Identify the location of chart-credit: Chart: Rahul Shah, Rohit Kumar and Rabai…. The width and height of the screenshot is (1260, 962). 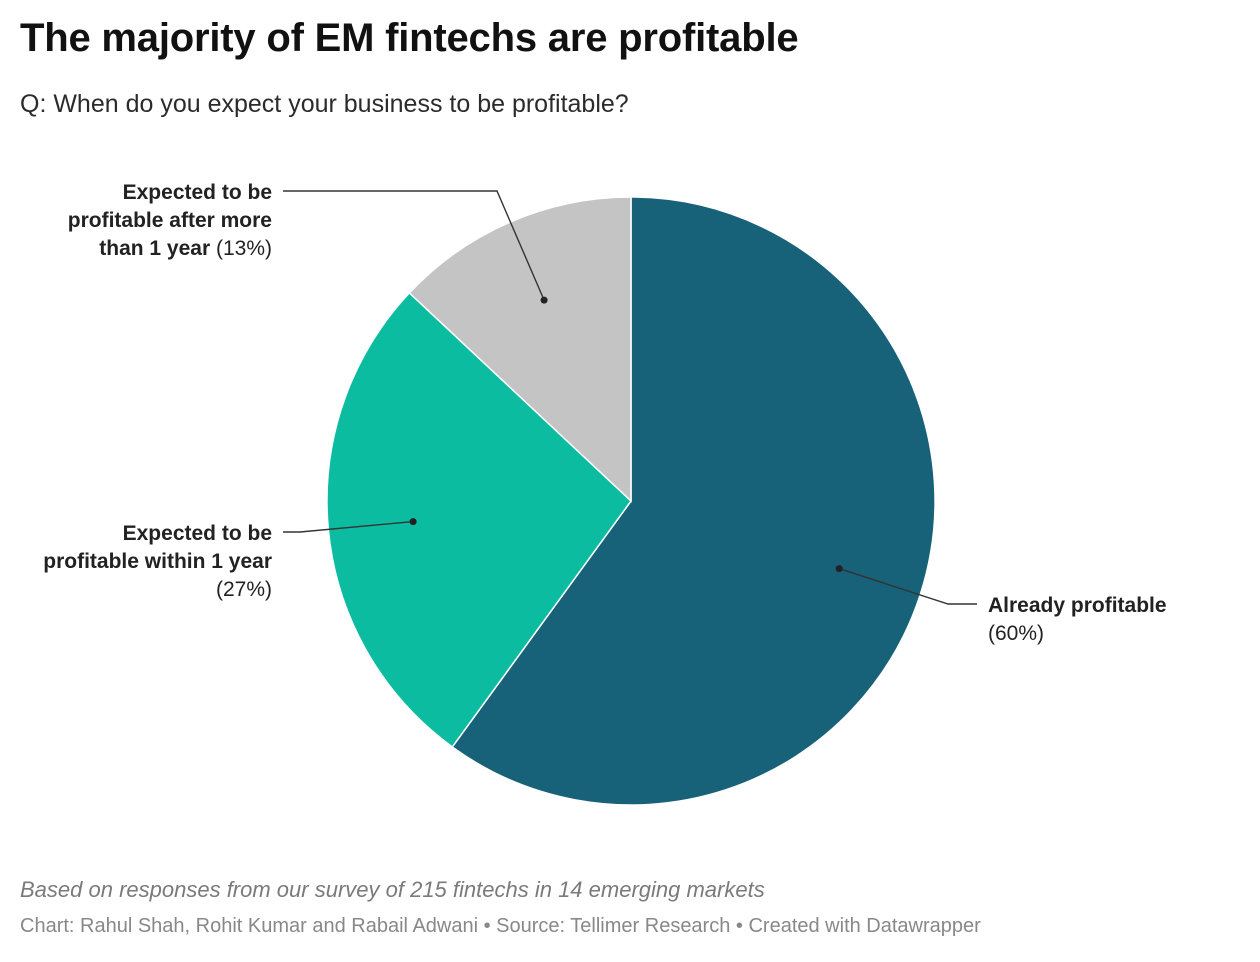
(249, 926).